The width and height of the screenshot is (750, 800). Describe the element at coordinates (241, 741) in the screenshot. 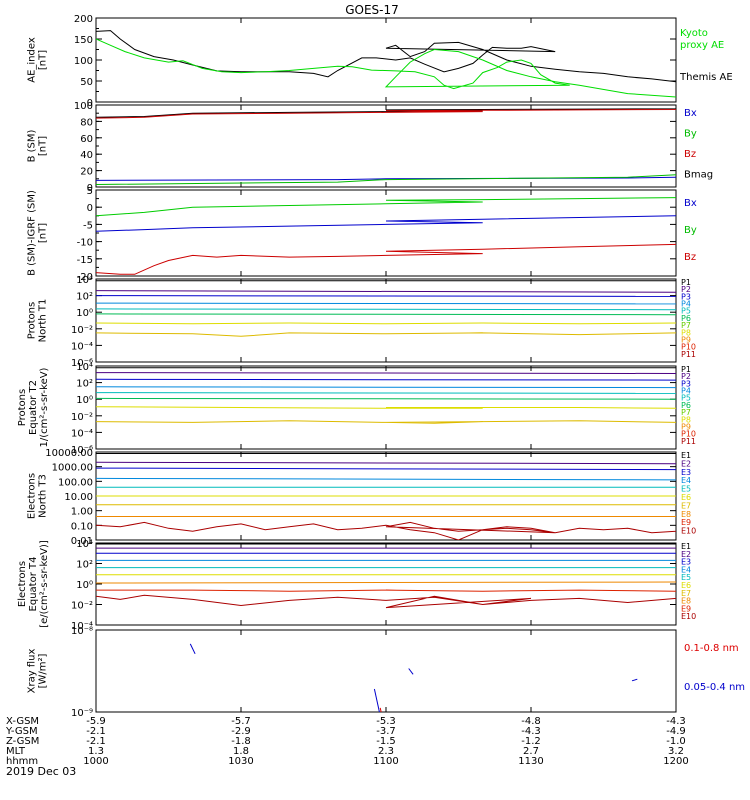

I see `x-row-value: -1.8` at that location.